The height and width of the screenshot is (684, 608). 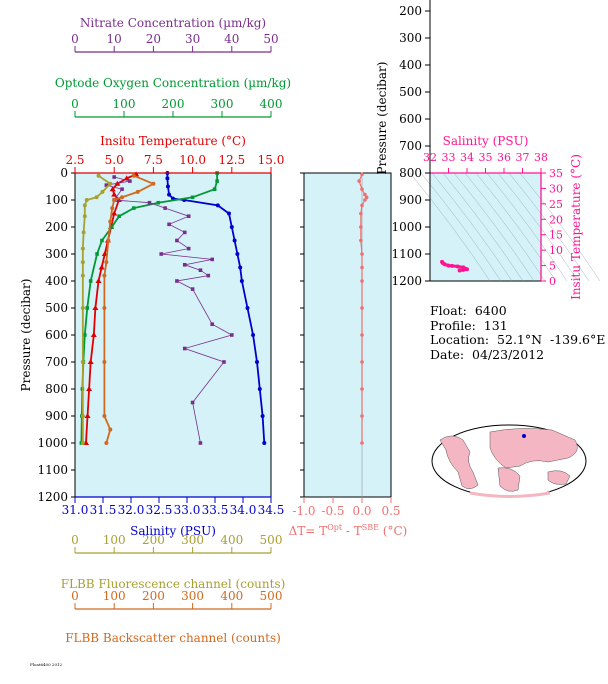 What do you see at coordinates (410, 119) in the screenshot?
I see `ts-pressure-tick-label: 600` at bounding box center [410, 119].